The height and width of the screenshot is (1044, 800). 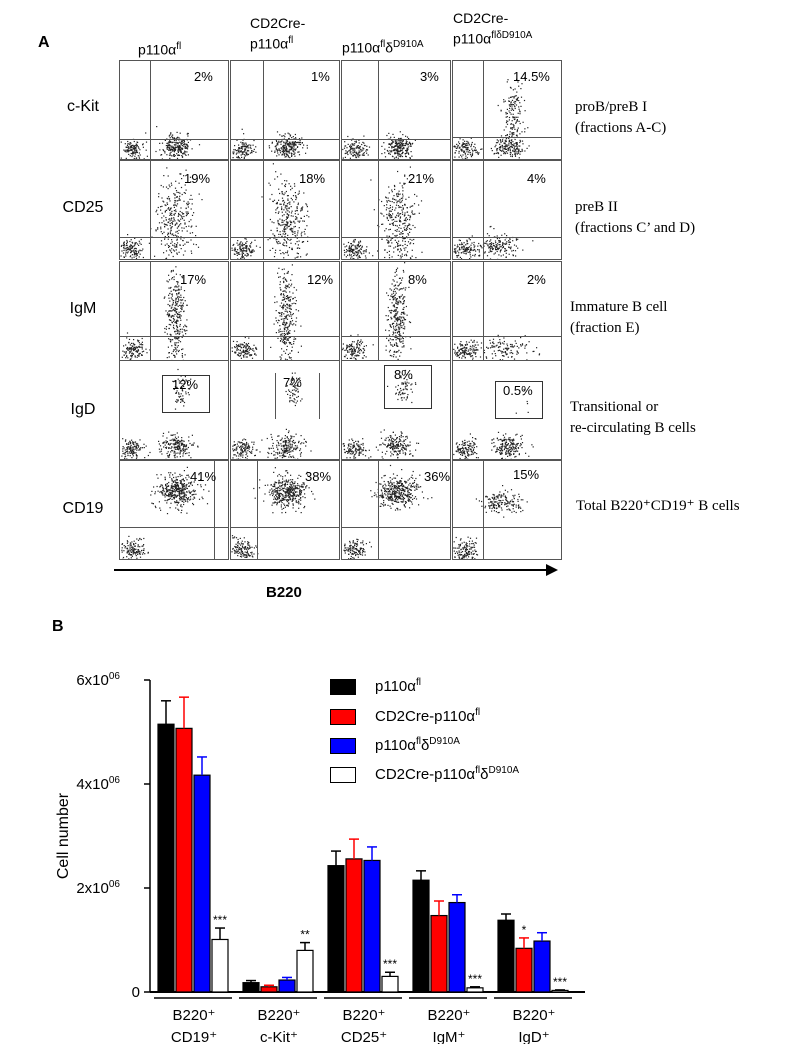 What do you see at coordinates (58, 626) in the screenshot?
I see `panel-b-letter: B` at bounding box center [58, 626].